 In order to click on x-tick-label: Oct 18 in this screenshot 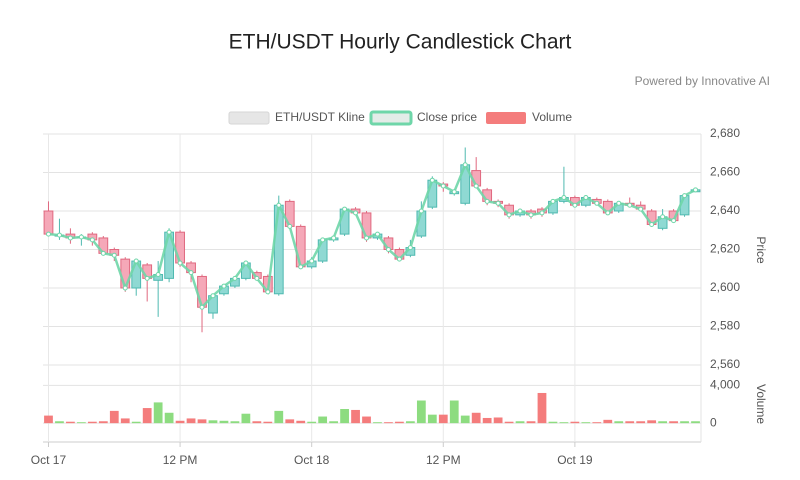, I will do `click(312, 460)`.